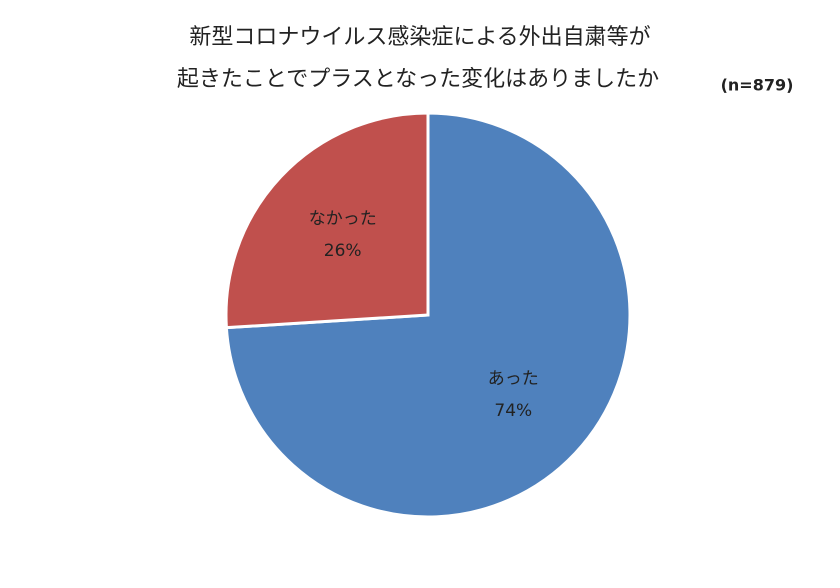 The height and width of the screenshot is (588, 840). I want to click on slice-category-label: あった, so click(513, 379).